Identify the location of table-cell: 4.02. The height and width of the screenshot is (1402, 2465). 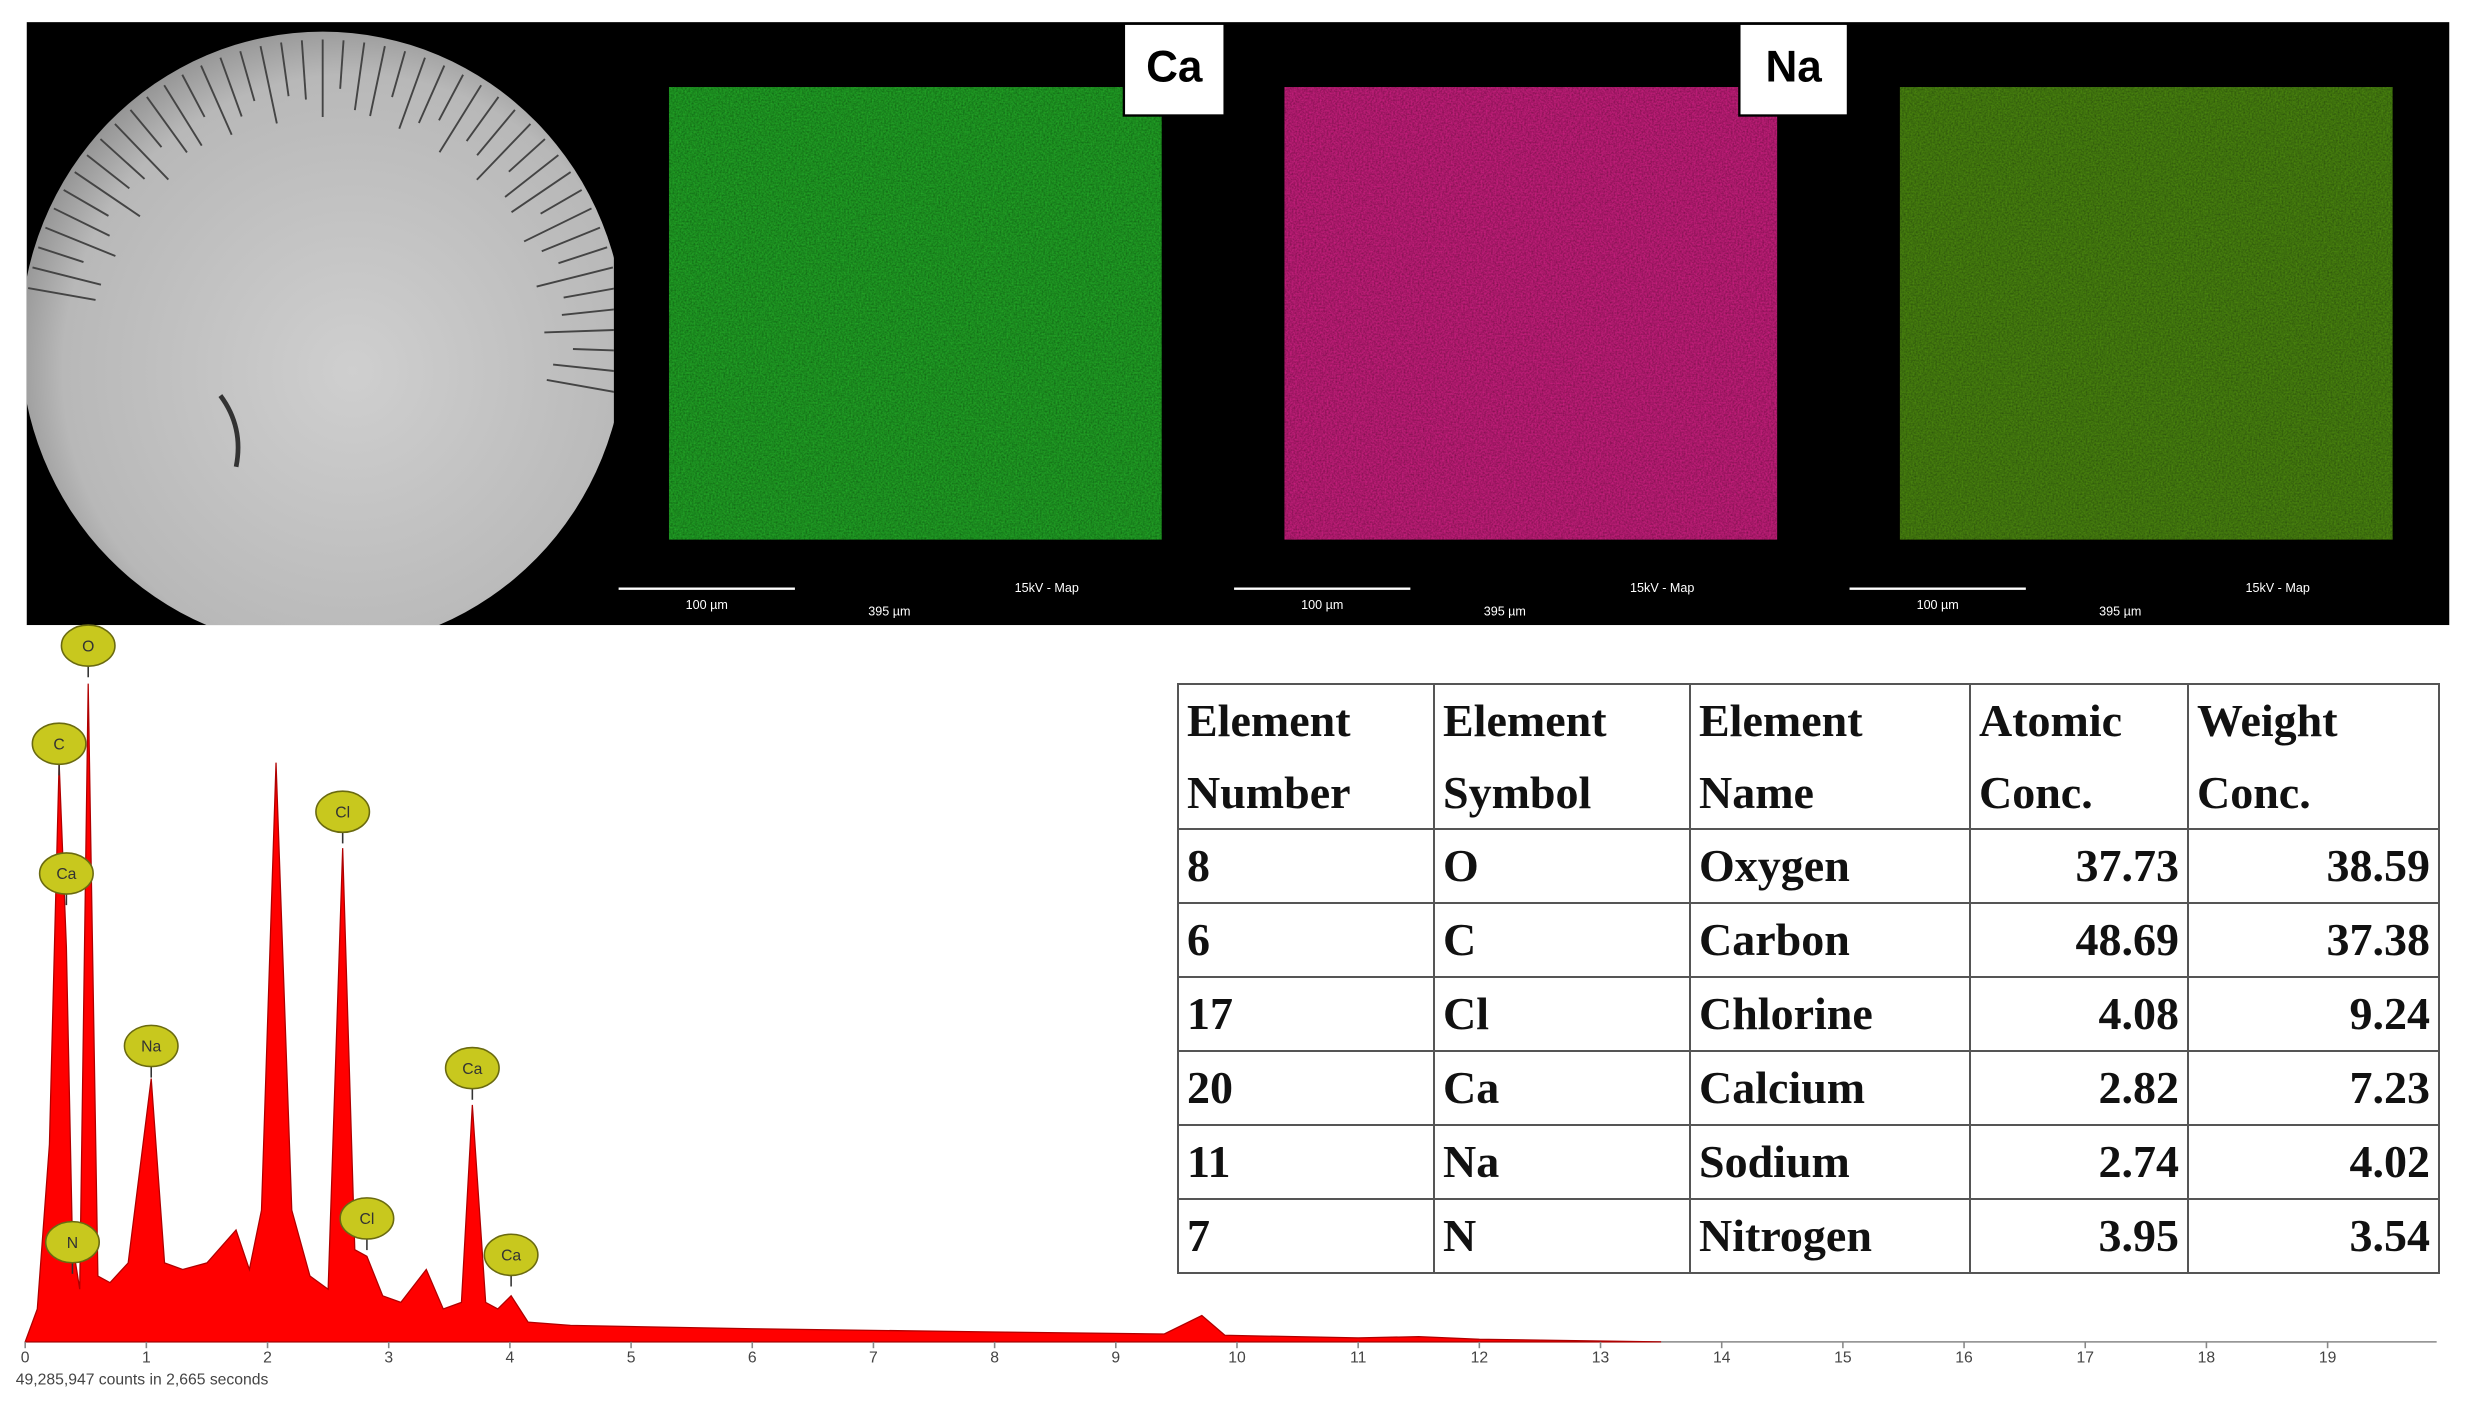
(2313, 1162).